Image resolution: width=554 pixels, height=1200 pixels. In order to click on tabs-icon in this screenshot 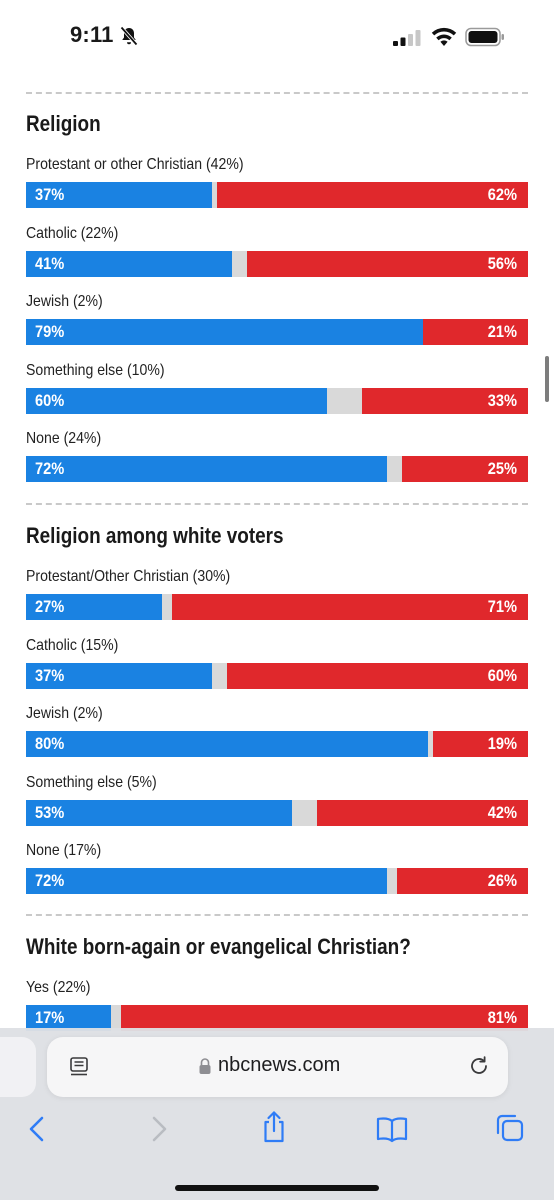, I will do `click(510, 1128)`.